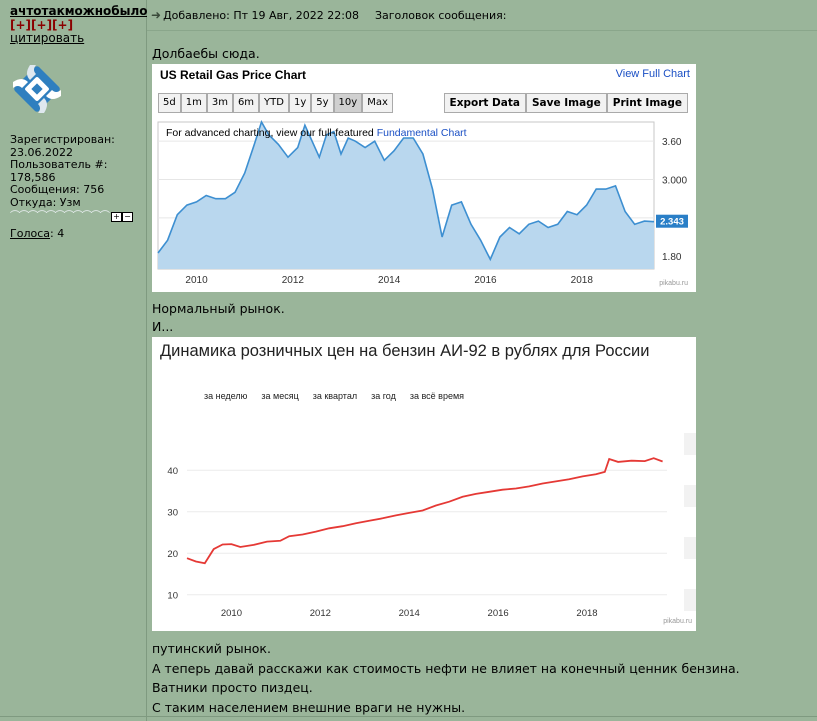 This screenshot has height=721, width=817. What do you see at coordinates (582, 280) in the screenshot?
I see `chart1-x-tick: 2018` at bounding box center [582, 280].